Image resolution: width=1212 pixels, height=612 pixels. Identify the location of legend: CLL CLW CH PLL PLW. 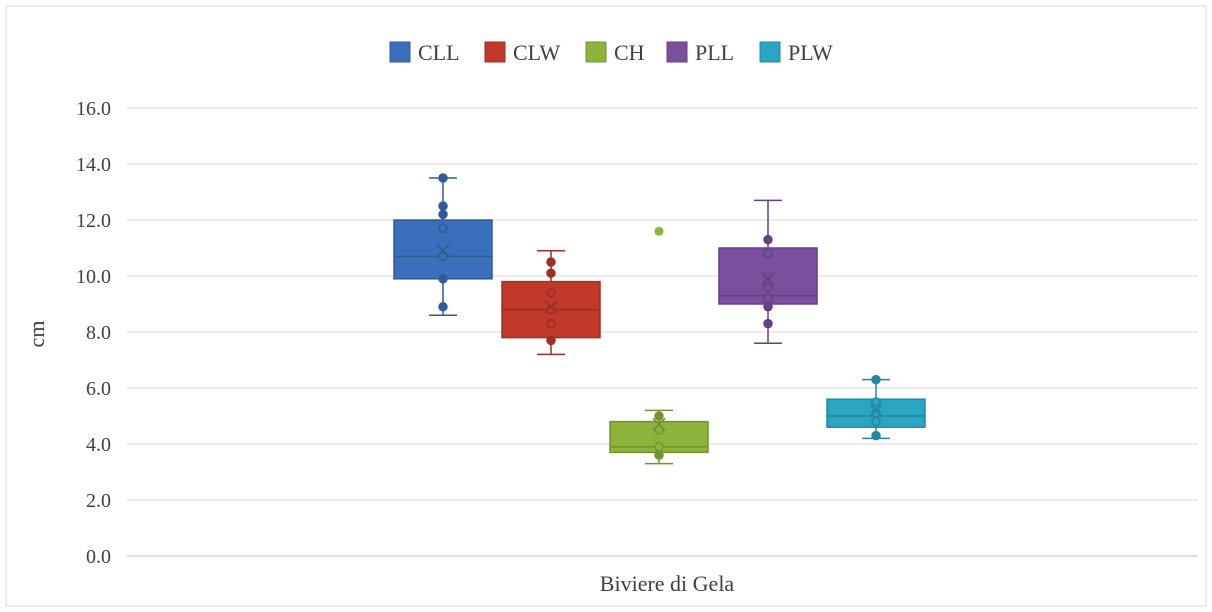
(611, 52).